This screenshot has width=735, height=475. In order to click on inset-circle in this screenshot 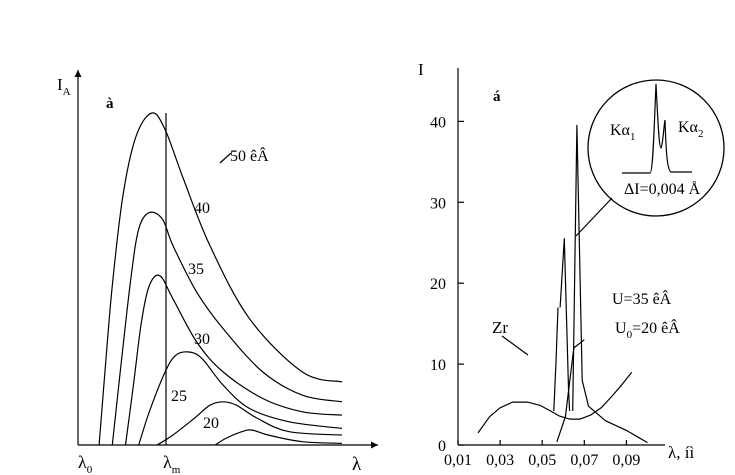, I will do `click(656, 148)`.